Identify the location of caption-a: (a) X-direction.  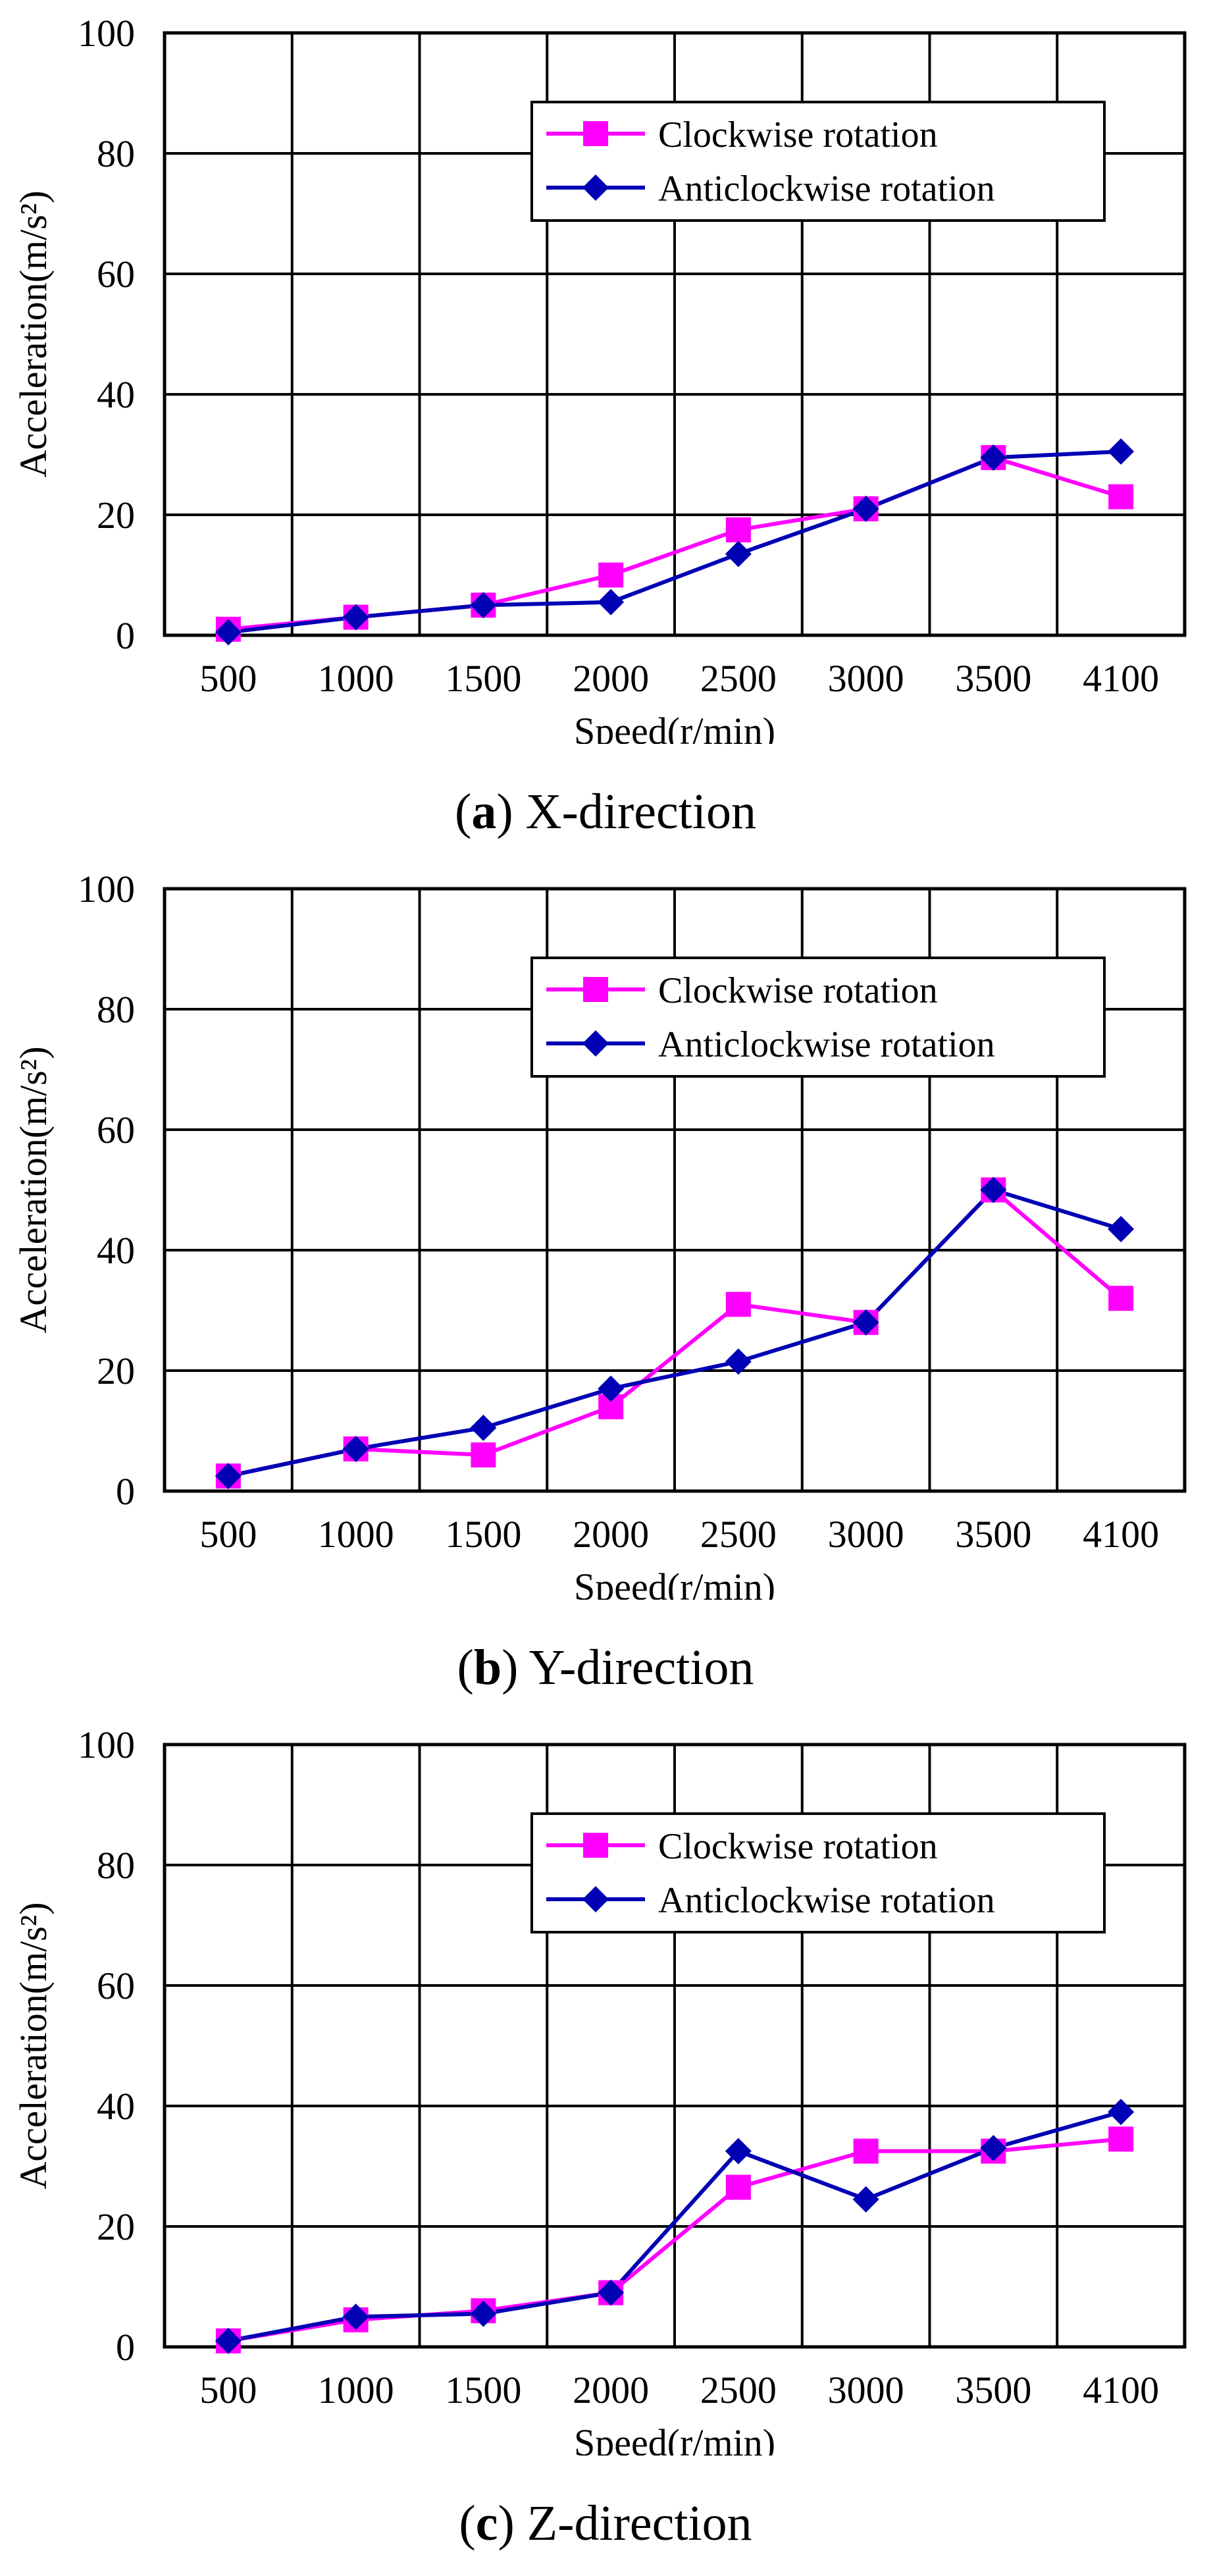
(605, 811).